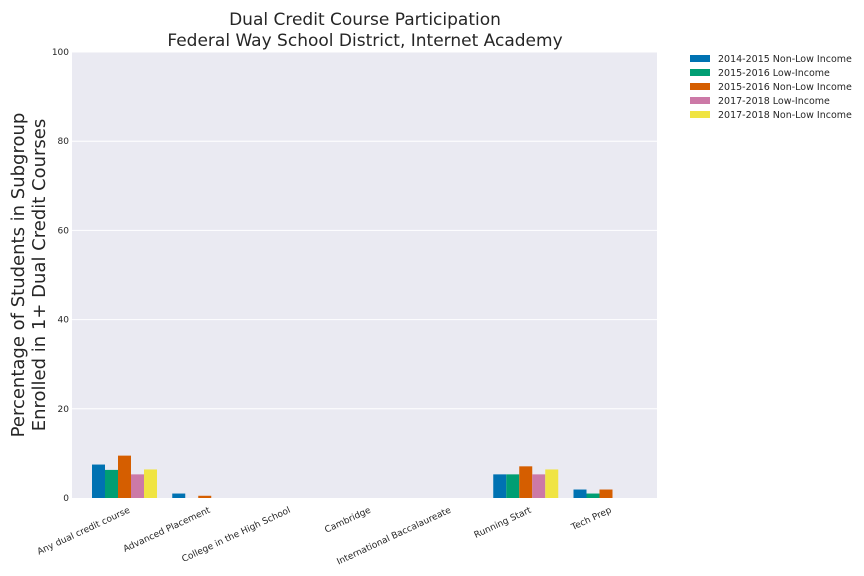 Image resolution: width=864 pixels, height=576 pixels. Describe the element at coordinates (591, 520) in the screenshot. I see `x-tick-label: Tech Prep` at that location.